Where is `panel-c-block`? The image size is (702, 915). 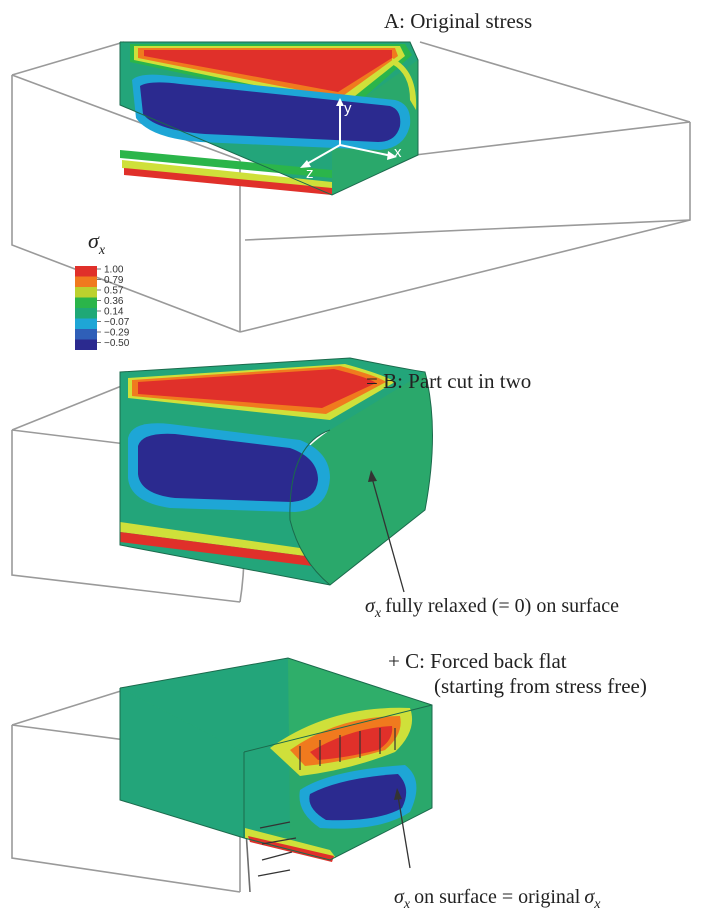 panel-c-block is located at coordinates (276, 759).